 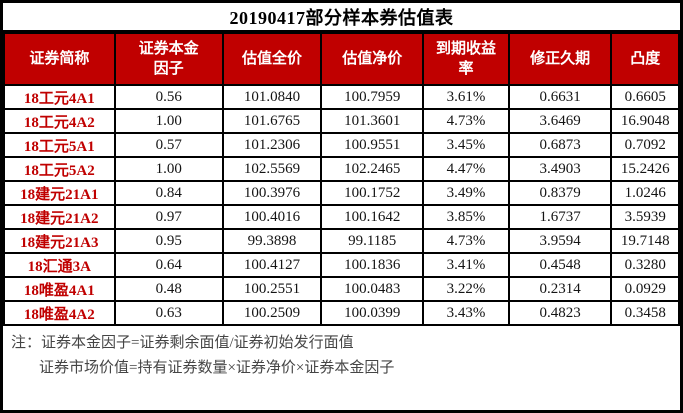 I want to click on bond-name-cell: 18工元4A2, so click(x=59, y=121).